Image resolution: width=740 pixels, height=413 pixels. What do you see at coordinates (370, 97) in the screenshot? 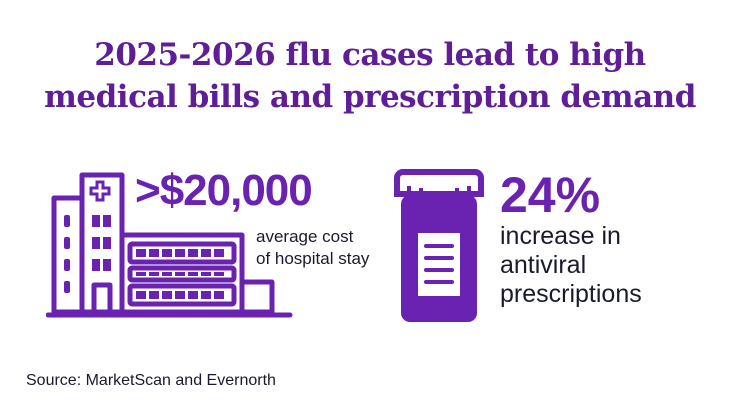
I see `title-line-2: medical bills and prescription demand` at bounding box center [370, 97].